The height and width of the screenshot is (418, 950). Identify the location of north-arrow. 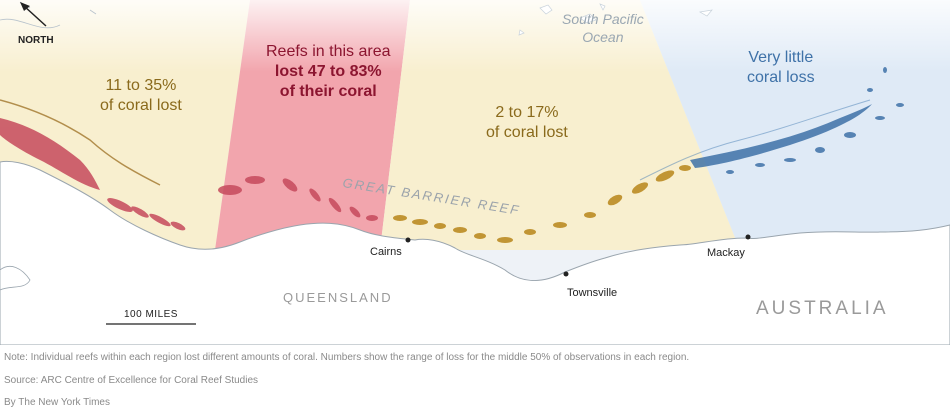
(35, 16).